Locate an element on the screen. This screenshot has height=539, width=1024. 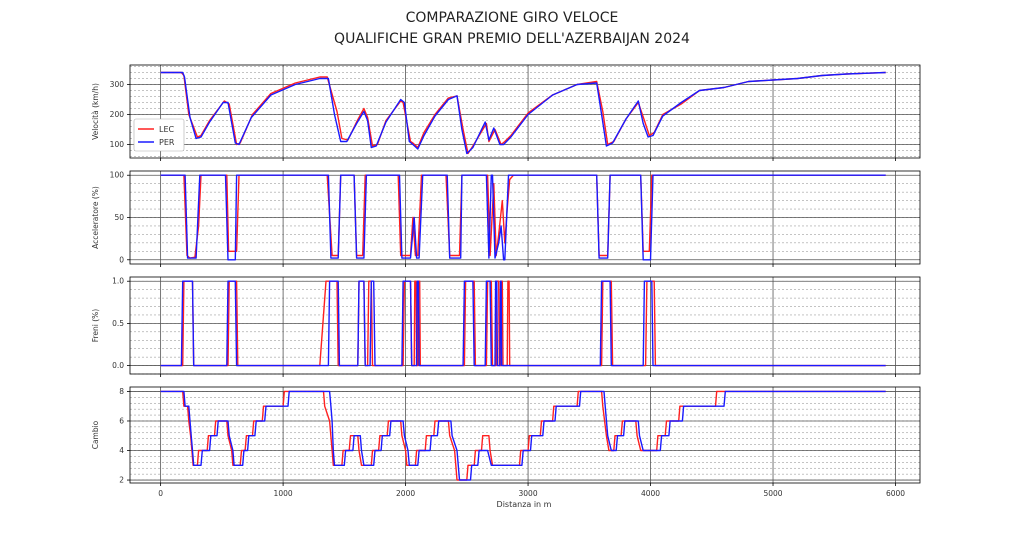
x-tick-label: 5000 is located at coordinates (772, 493).